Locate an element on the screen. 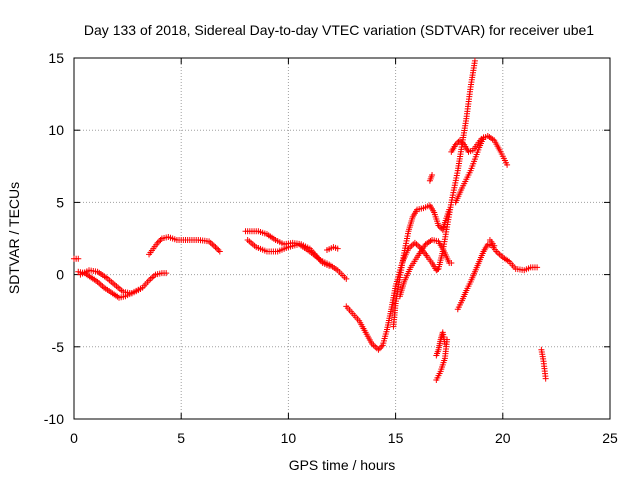  y-tick-labels: -10 -5 0 5 10 15 is located at coordinates (54, 238).